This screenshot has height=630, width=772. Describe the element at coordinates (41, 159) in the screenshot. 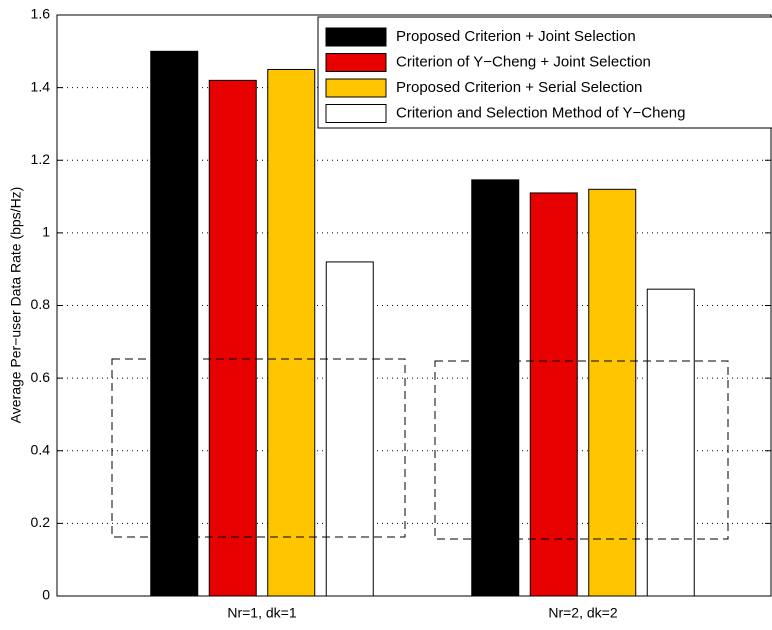

I see `y-tick-label: 1.2` at that location.